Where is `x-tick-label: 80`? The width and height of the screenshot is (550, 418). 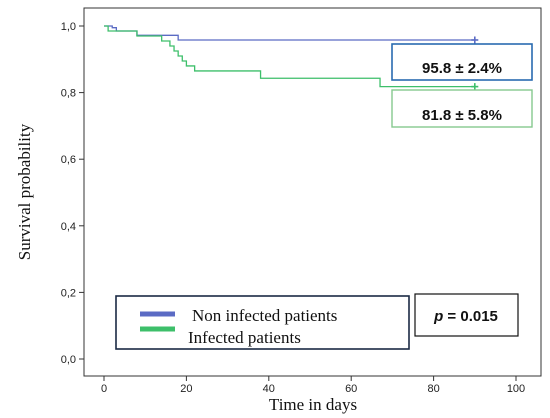 x-tick-label: 80 is located at coordinates (433, 389).